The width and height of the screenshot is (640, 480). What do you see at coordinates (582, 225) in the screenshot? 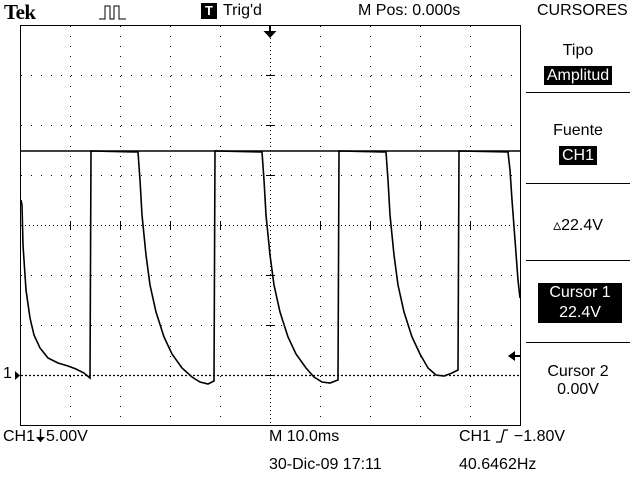
I see `delta-voltage-value: 22.4V` at bounding box center [582, 225].